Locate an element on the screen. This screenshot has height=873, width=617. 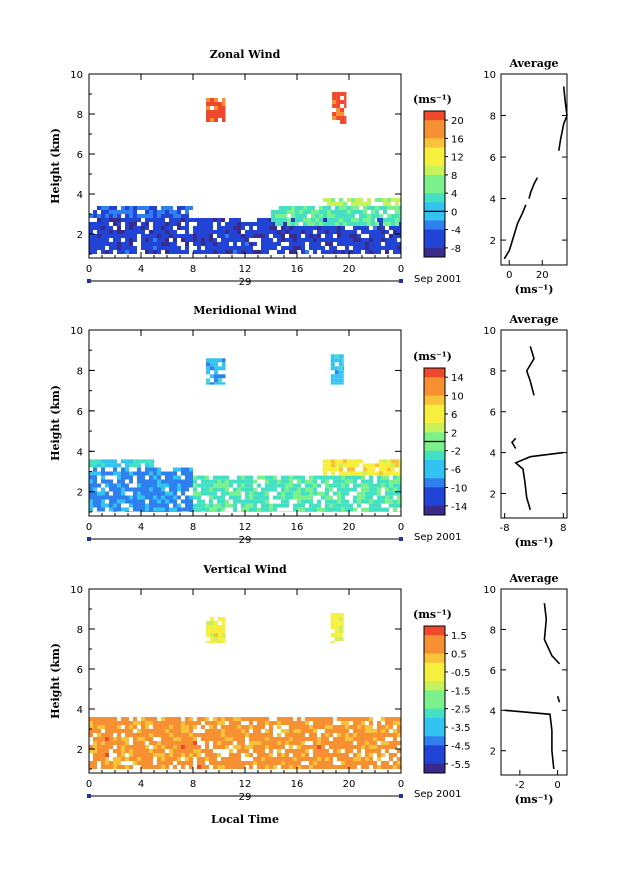
average-y-tick-label: 10 is located at coordinates (489, 331).